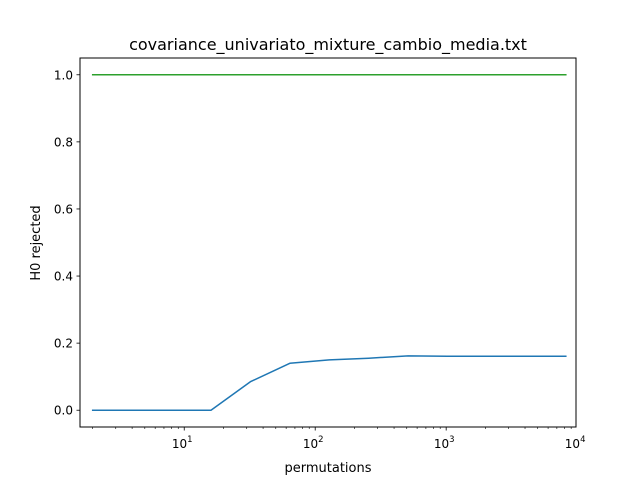 Image resolution: width=640 pixels, height=480 pixels. What do you see at coordinates (327, 468) in the screenshot?
I see `x-axis-label: permutations` at bounding box center [327, 468].